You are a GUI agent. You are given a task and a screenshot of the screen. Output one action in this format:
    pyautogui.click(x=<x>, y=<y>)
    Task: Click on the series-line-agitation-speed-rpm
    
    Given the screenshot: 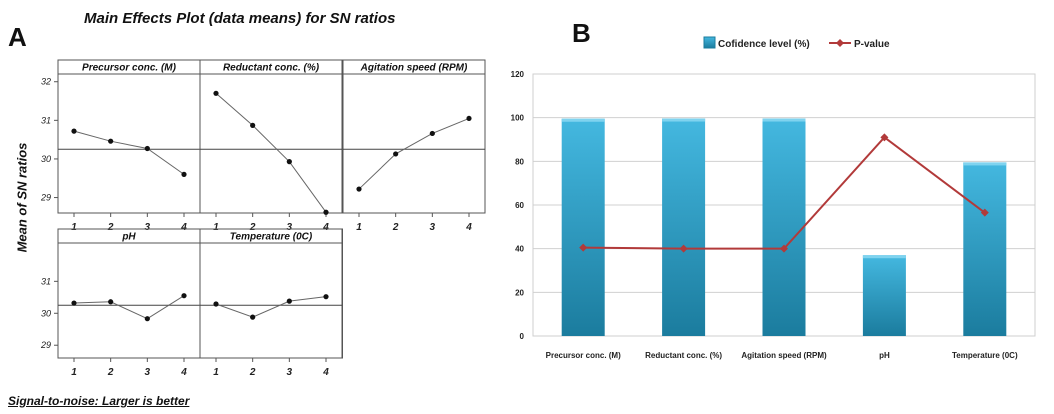 What is the action you would take?
    pyautogui.click(x=414, y=153)
    